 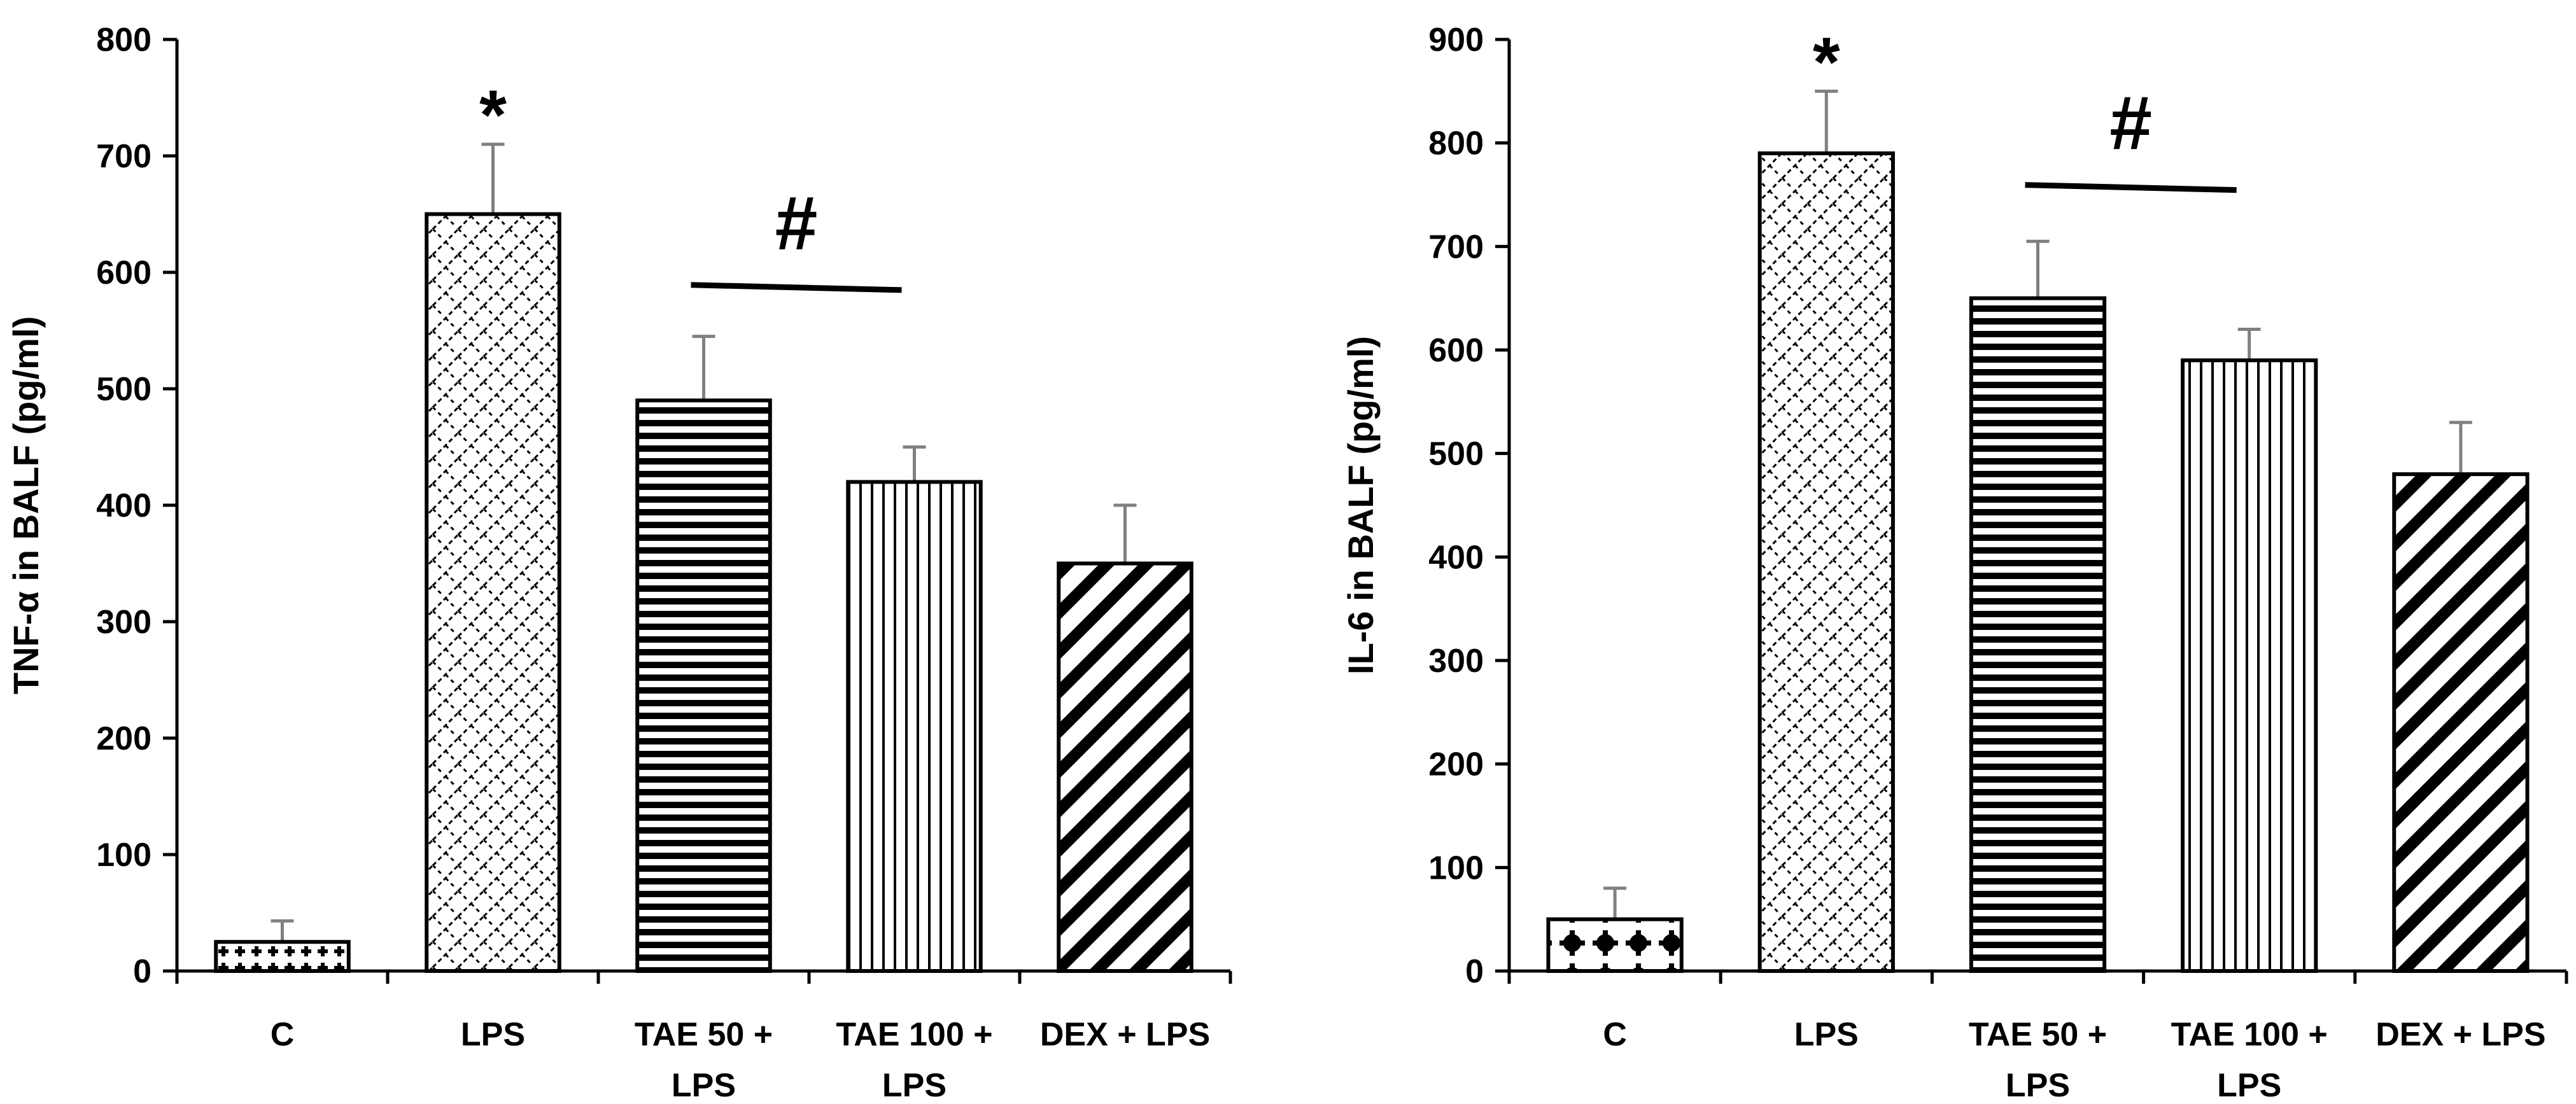 What do you see at coordinates (1361, 505) in the screenshot?
I see `y-axis-title: IL-6 in BALF (pg/ml)` at bounding box center [1361, 505].